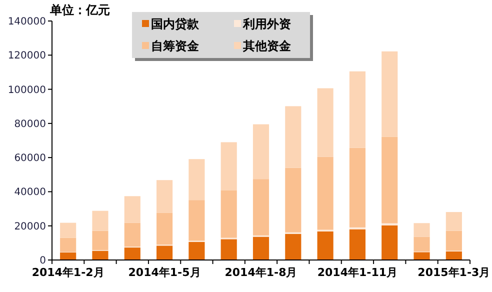  Describe the element at coordinates (30, 192) in the screenshot. I see `y-tick-label: 40000` at that location.